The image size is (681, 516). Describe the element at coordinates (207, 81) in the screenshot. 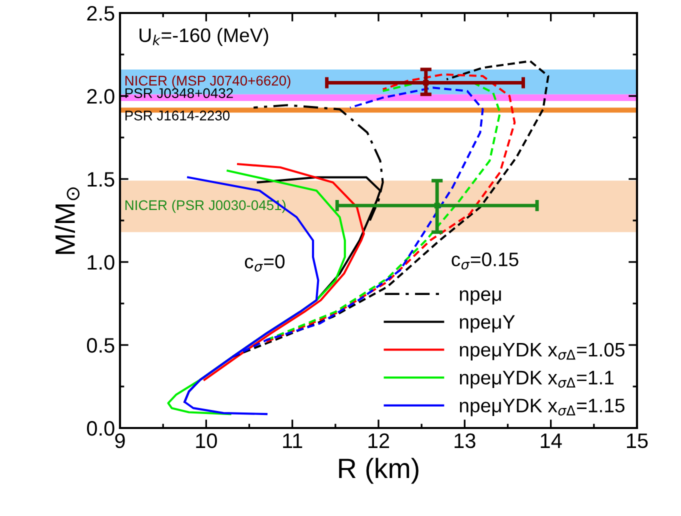

I see `band-label: NICER (MSP J0740+6620)` at that location.